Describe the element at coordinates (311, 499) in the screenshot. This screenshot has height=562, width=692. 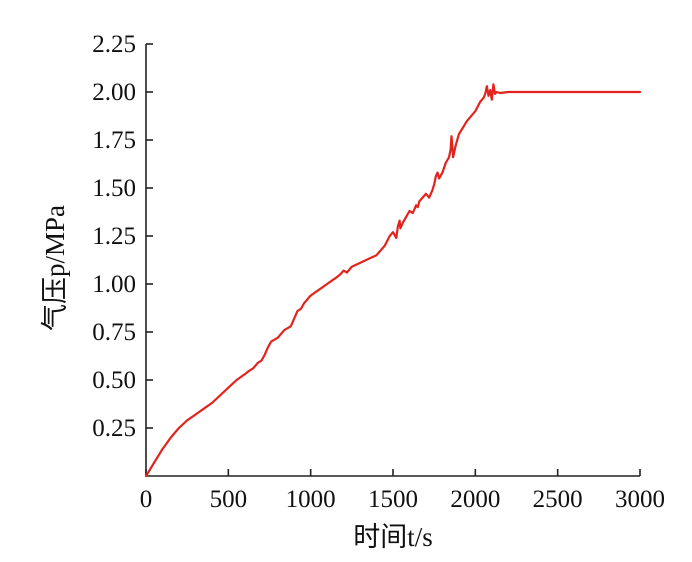
I see `x-tick-label: 1000` at that location.